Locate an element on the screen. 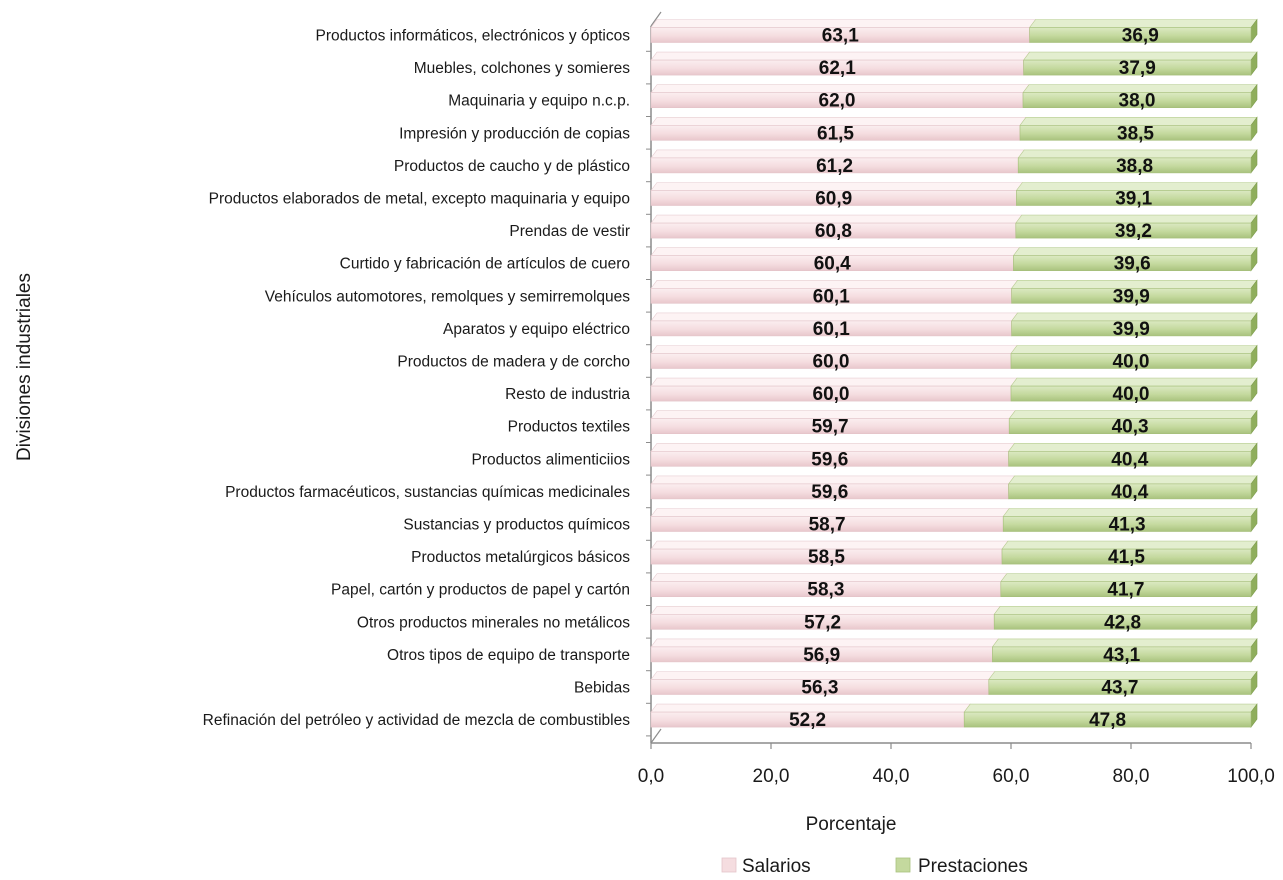 The image size is (1283, 880). data-label-salarios: 58,7 is located at coordinates (827, 525).